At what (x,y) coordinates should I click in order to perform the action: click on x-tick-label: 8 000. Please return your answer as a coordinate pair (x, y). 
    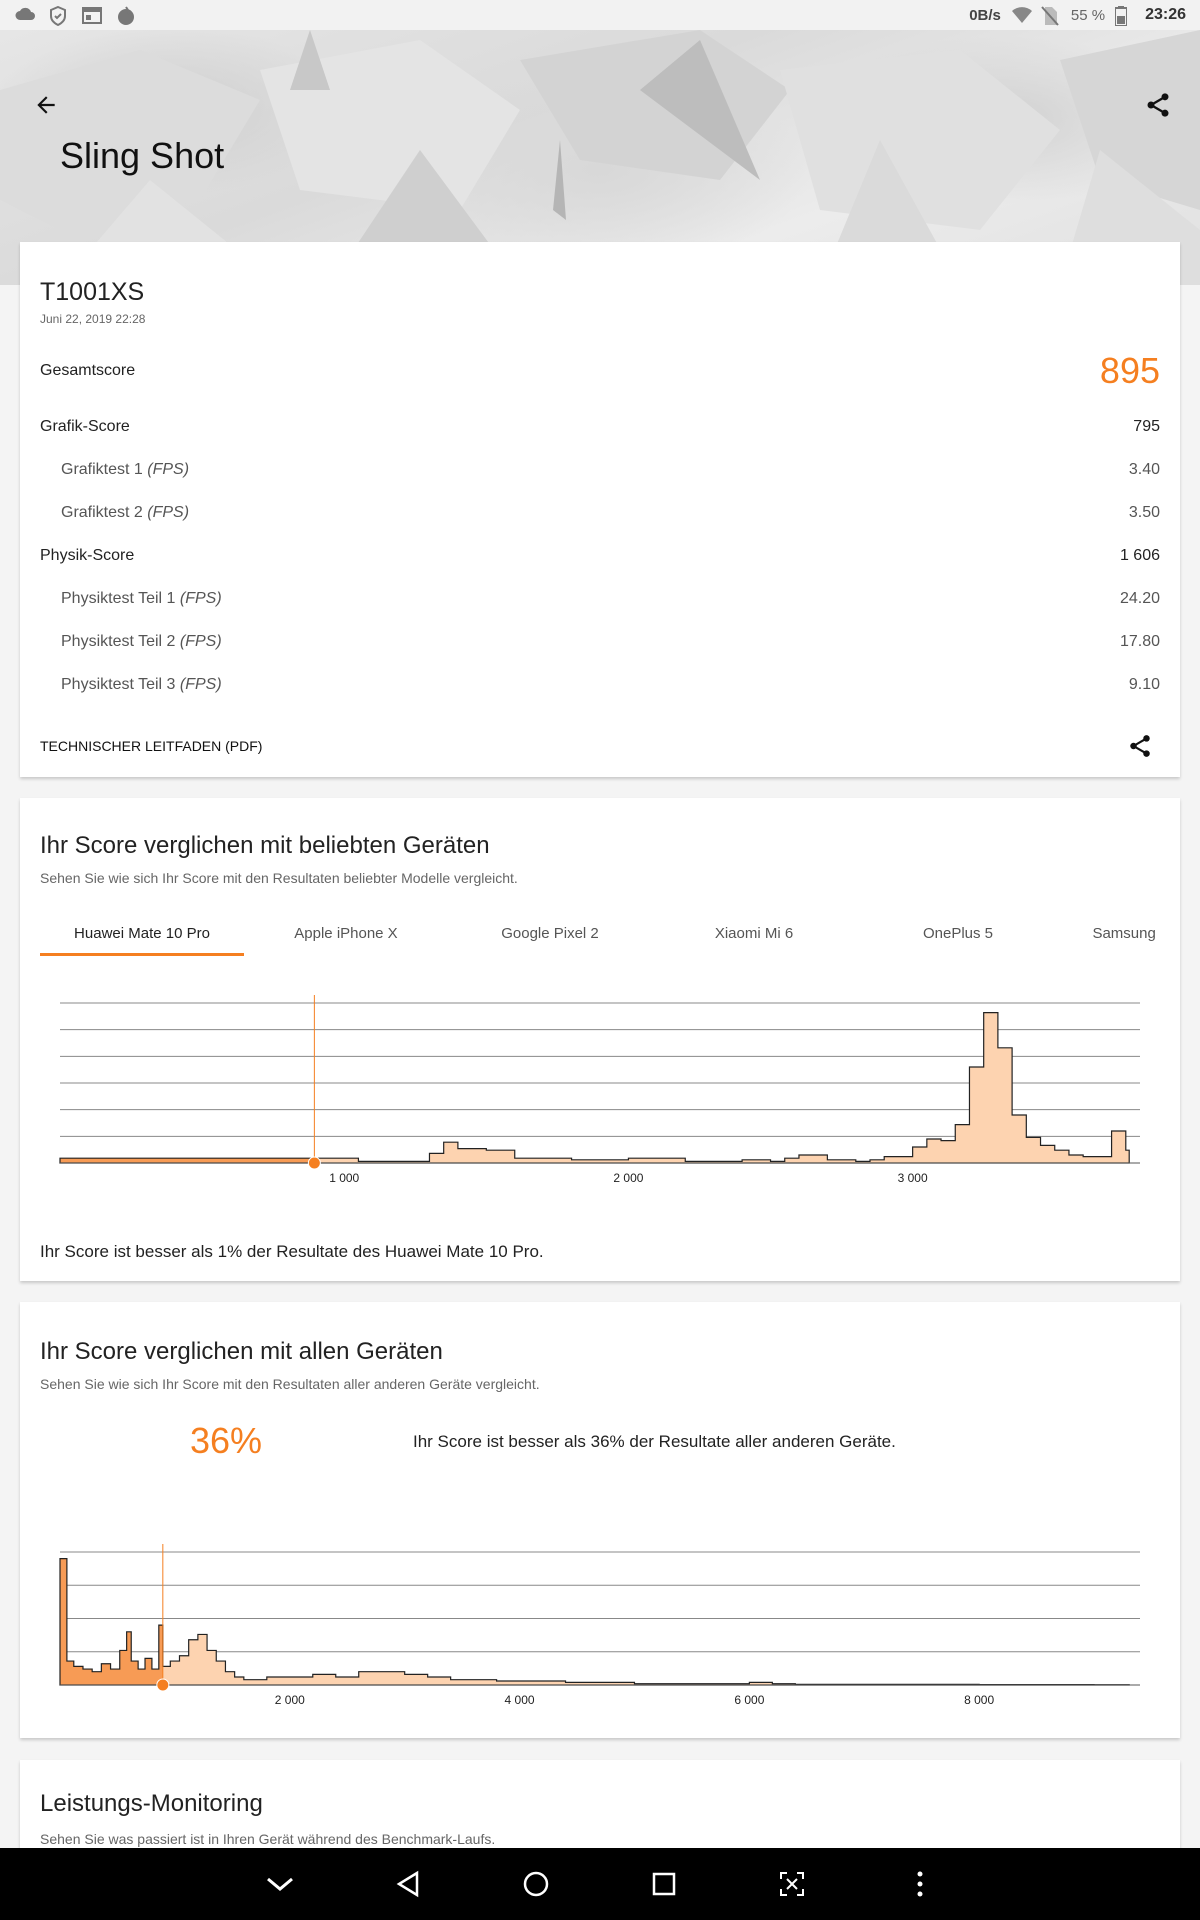
    Looking at the image, I should click on (979, 1700).